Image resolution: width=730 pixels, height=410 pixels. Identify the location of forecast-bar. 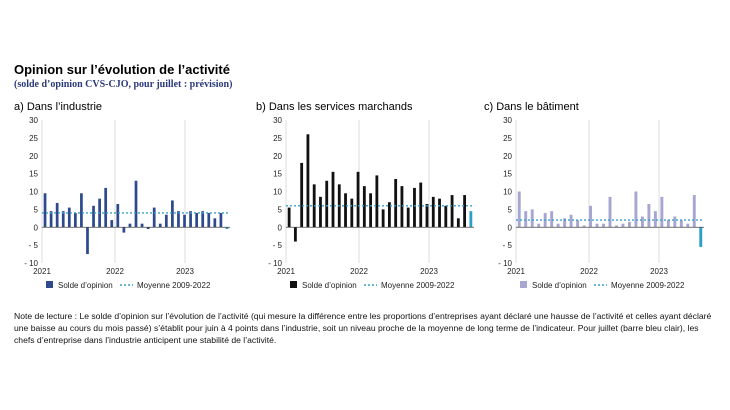
(701, 237).